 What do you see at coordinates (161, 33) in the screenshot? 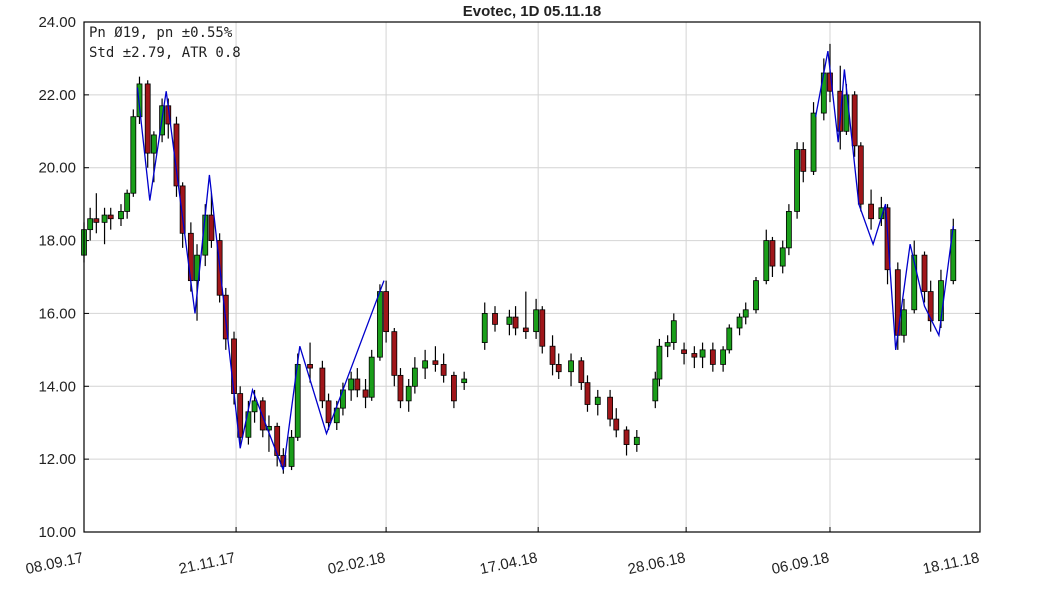
I see `annotation: Pn Ø19, pn ±0.55%` at bounding box center [161, 33].